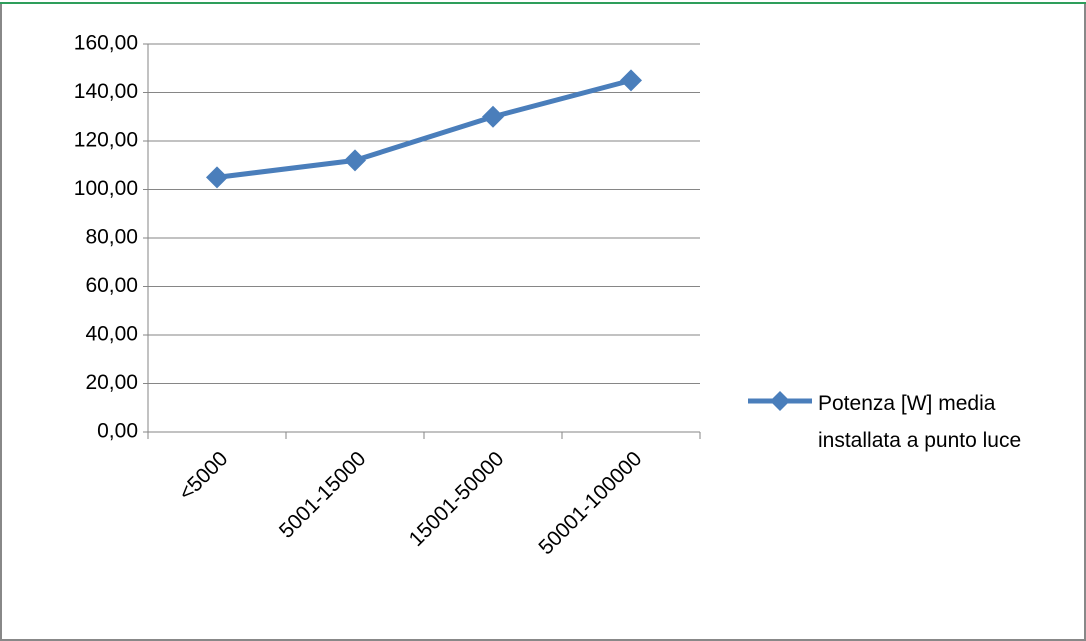 Image resolution: width=1086 pixels, height=641 pixels. Describe the element at coordinates (111, 382) in the screenshot. I see `y-tick-label: 20,00` at that location.